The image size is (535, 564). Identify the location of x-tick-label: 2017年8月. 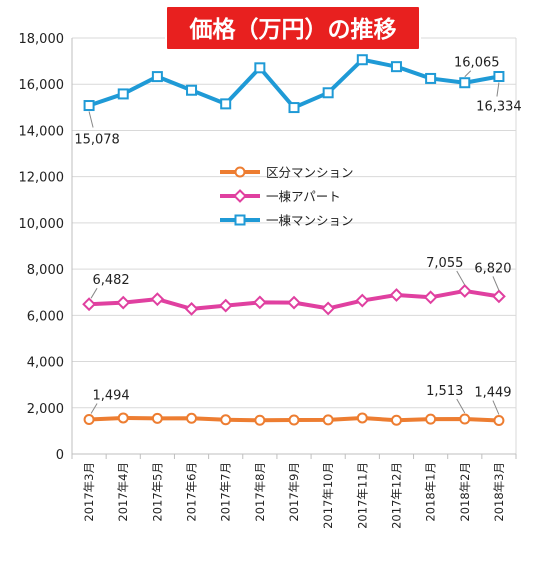
(260, 492).